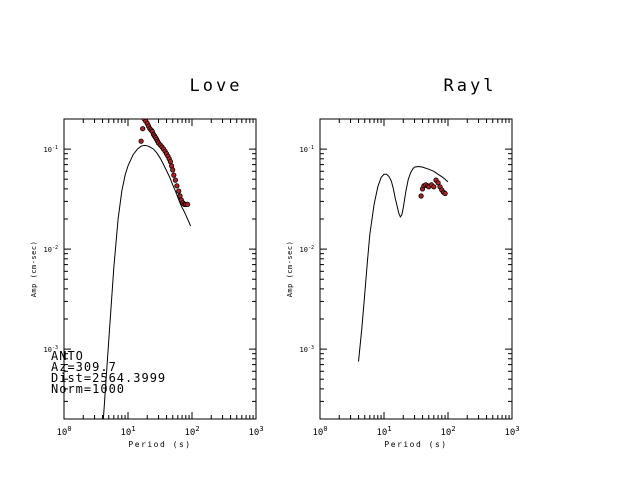  What do you see at coordinates (290, 269) in the screenshot?
I see `rayl-y-axis-label: Amp (cm-sec)` at bounding box center [290, 269].